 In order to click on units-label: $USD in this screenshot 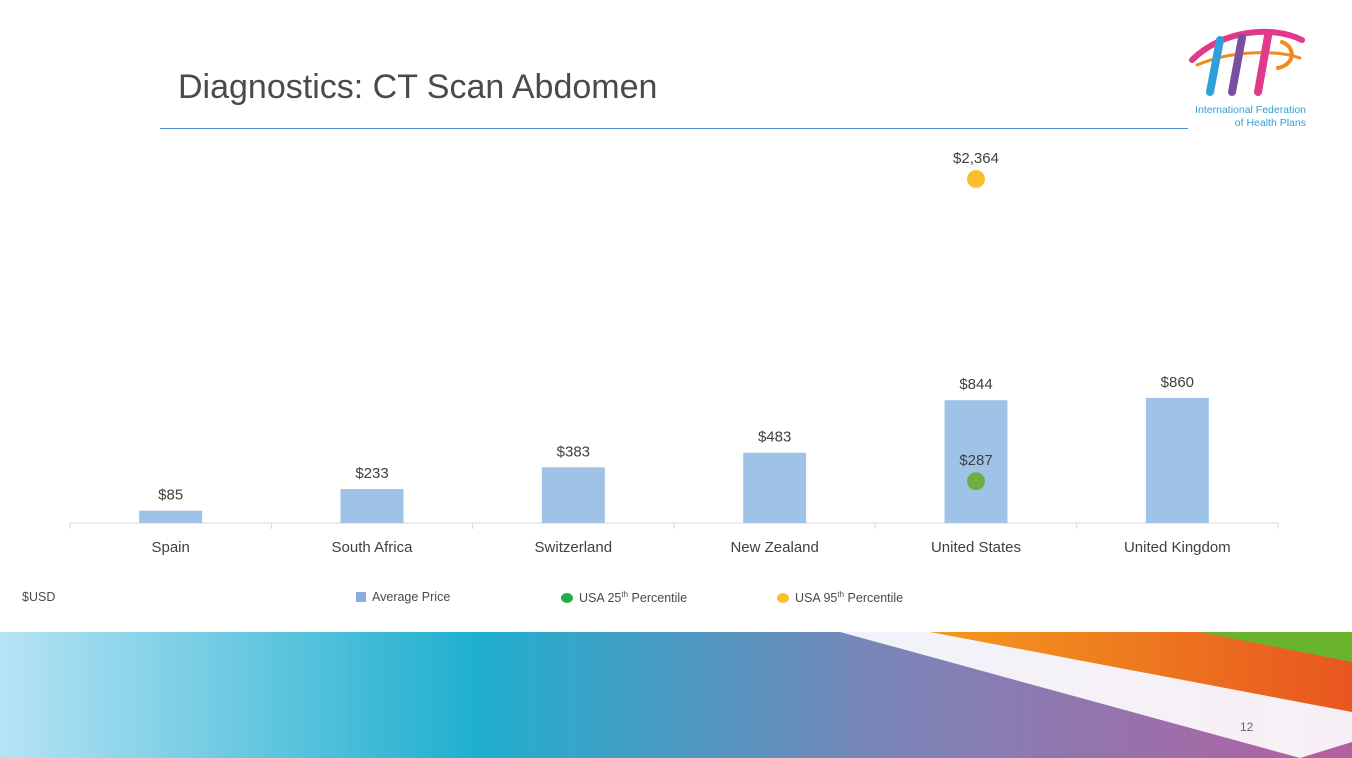, I will do `click(39, 597)`.